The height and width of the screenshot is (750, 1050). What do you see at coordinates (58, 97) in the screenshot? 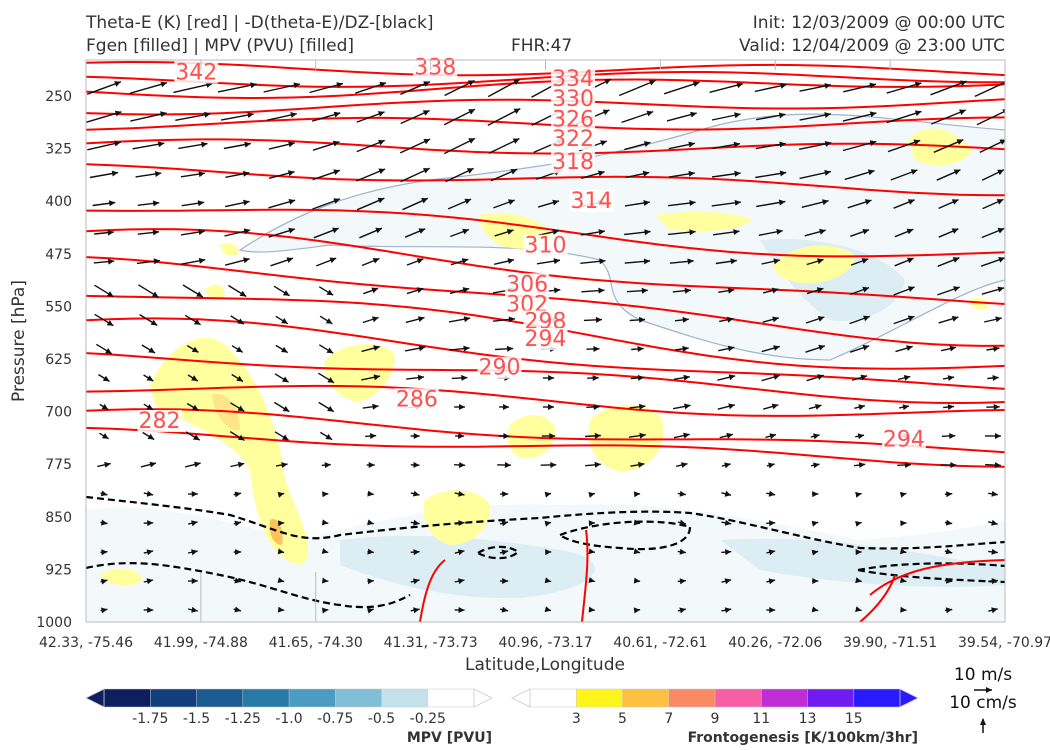
I see `y-tick-label: 250` at bounding box center [58, 97].